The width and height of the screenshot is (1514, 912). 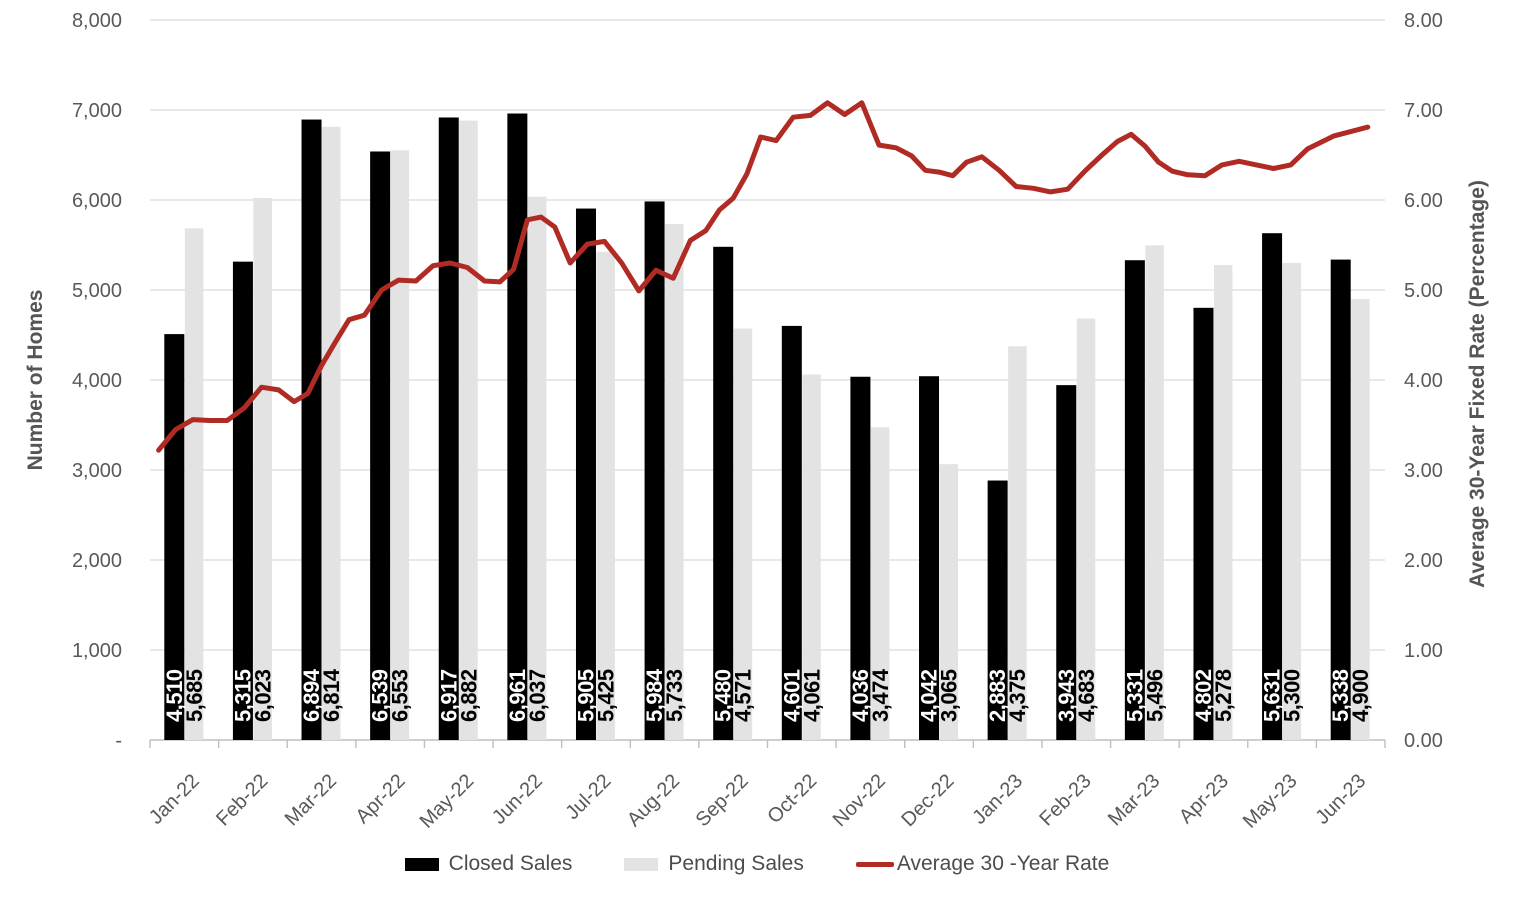 I want to click on x-tick-label: Apr-22, so click(x=381, y=799).